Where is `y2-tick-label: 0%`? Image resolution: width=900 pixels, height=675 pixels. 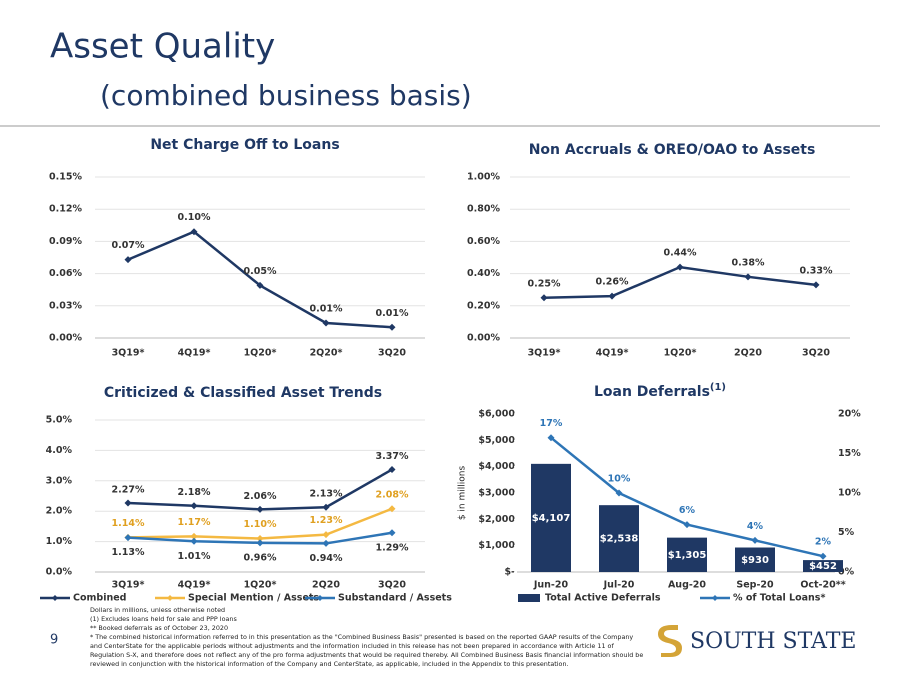
y2-tick-label: 0% is located at coordinates (846, 572).